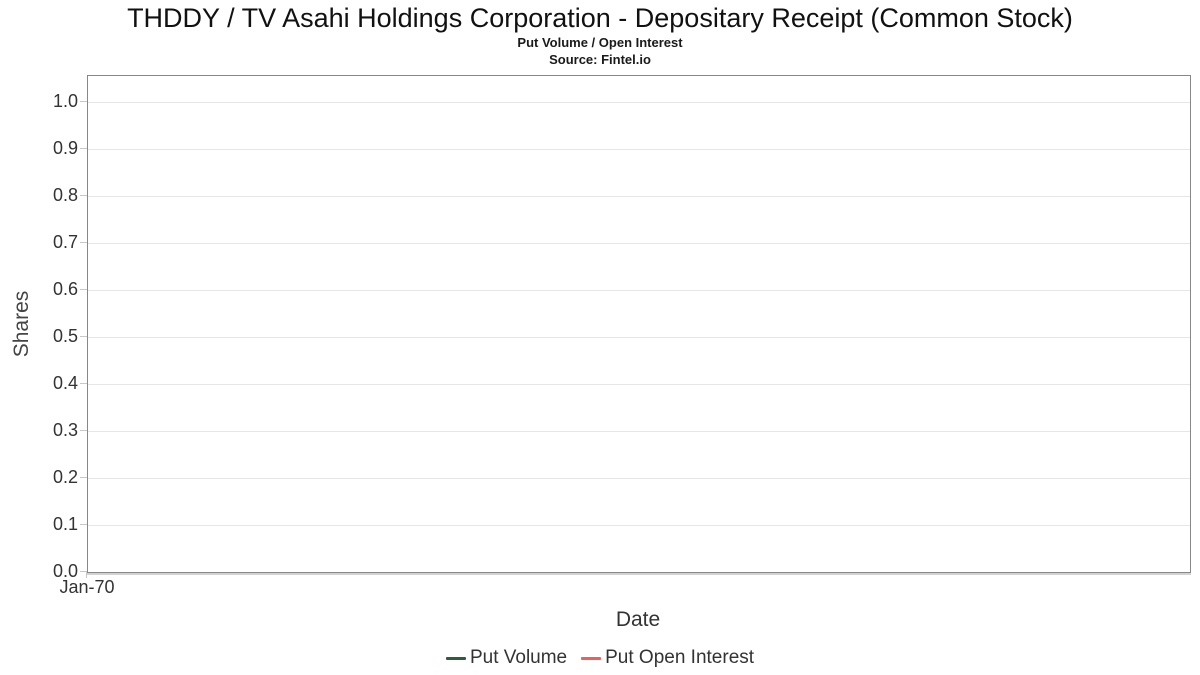  I want to click on y-tick-label: 0.9, so click(65, 148).